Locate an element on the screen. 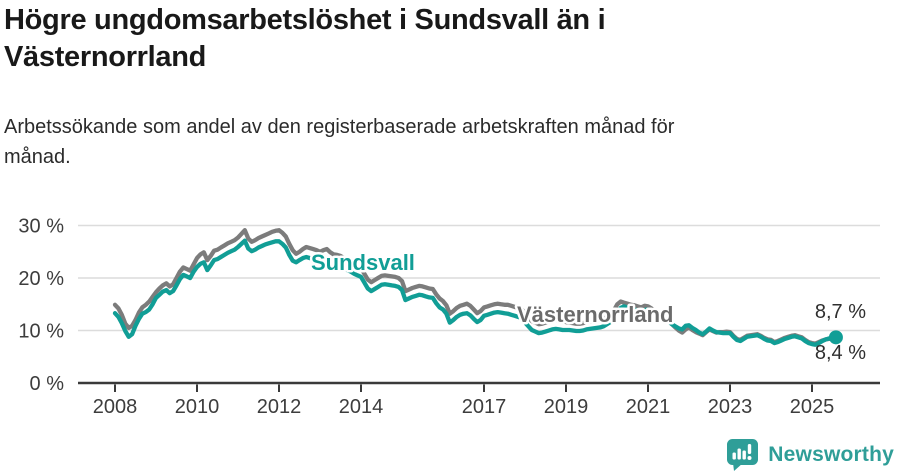  newsworthy-wordmark: Newsworthy is located at coordinates (831, 454).